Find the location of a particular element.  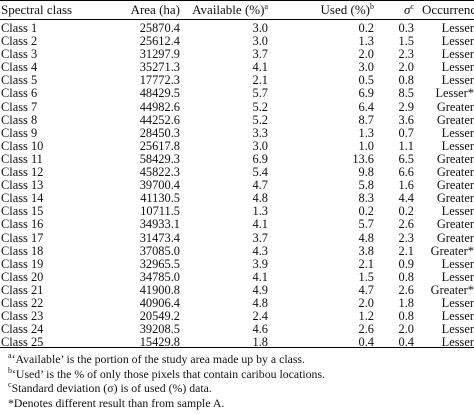

cell-spectral-class: Class 17 is located at coordinates (22, 237).